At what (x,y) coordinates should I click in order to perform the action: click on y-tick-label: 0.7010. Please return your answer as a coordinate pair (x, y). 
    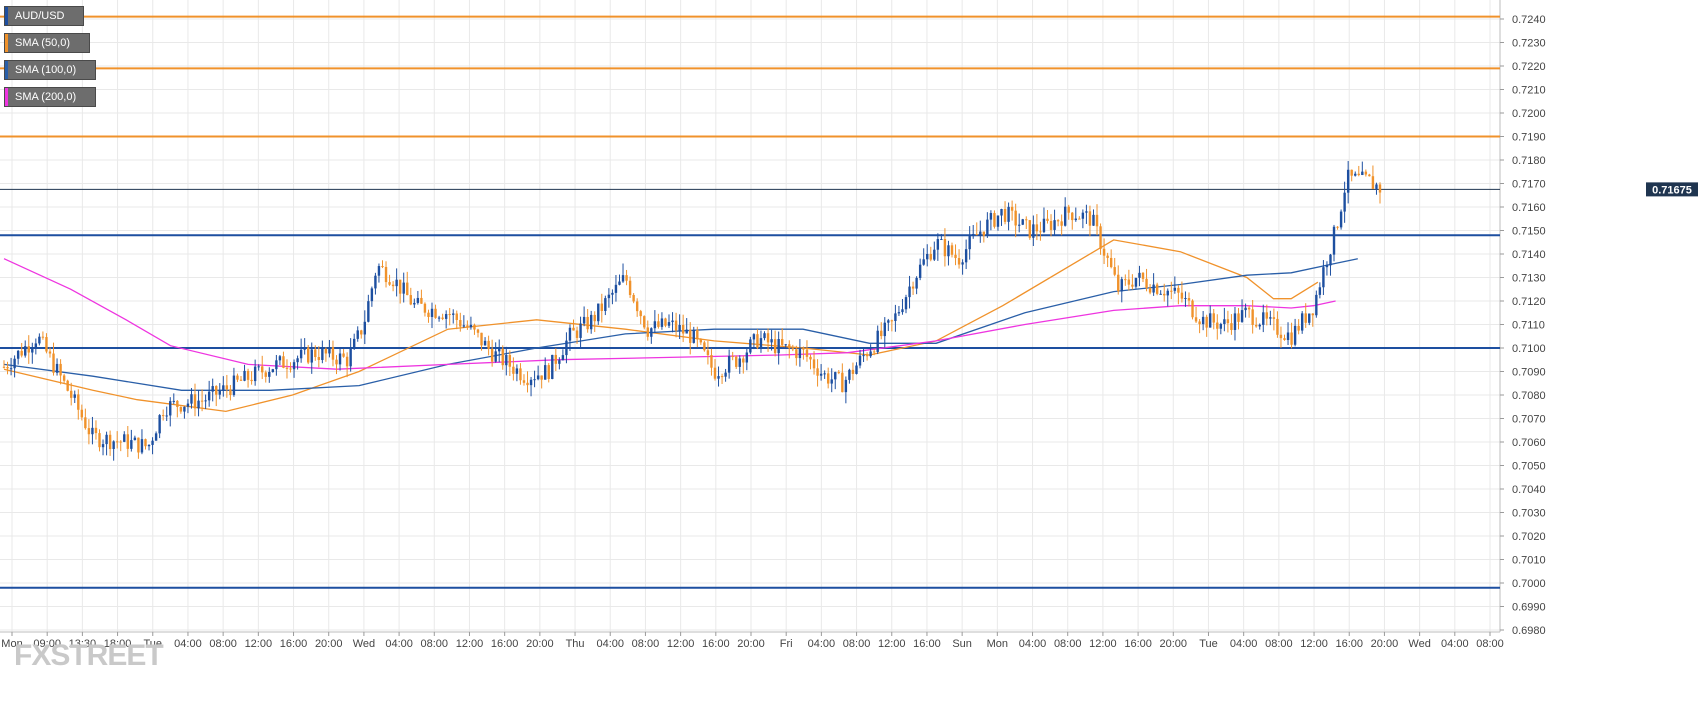
    Looking at the image, I should click on (1529, 561).